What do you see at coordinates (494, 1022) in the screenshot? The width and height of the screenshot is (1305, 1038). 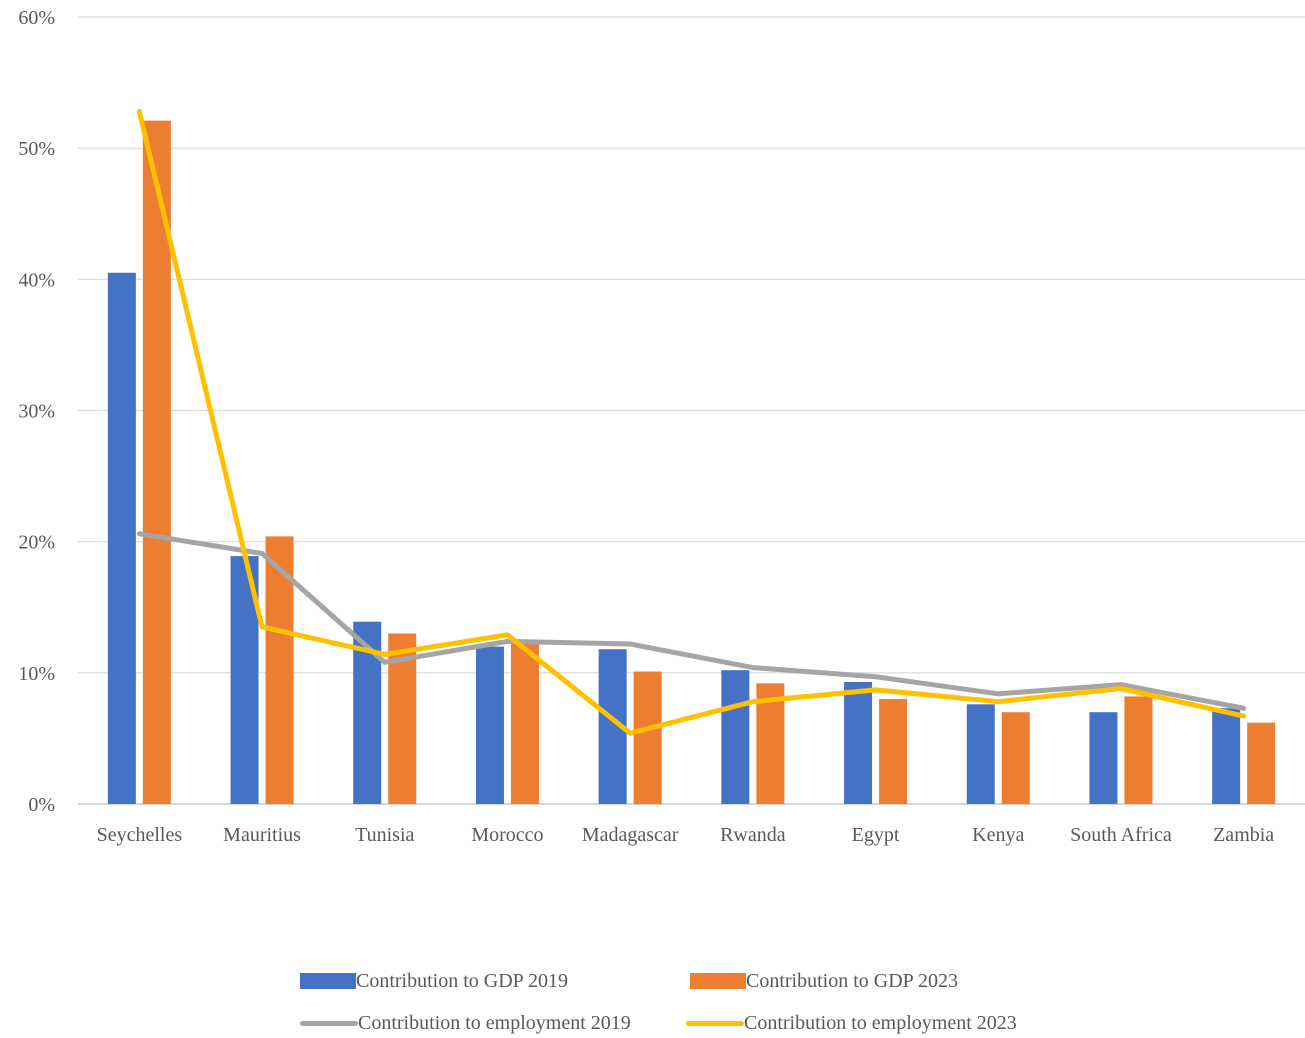 I see `legend-label-employment-2019: Contribution to employment 2019` at bounding box center [494, 1022].